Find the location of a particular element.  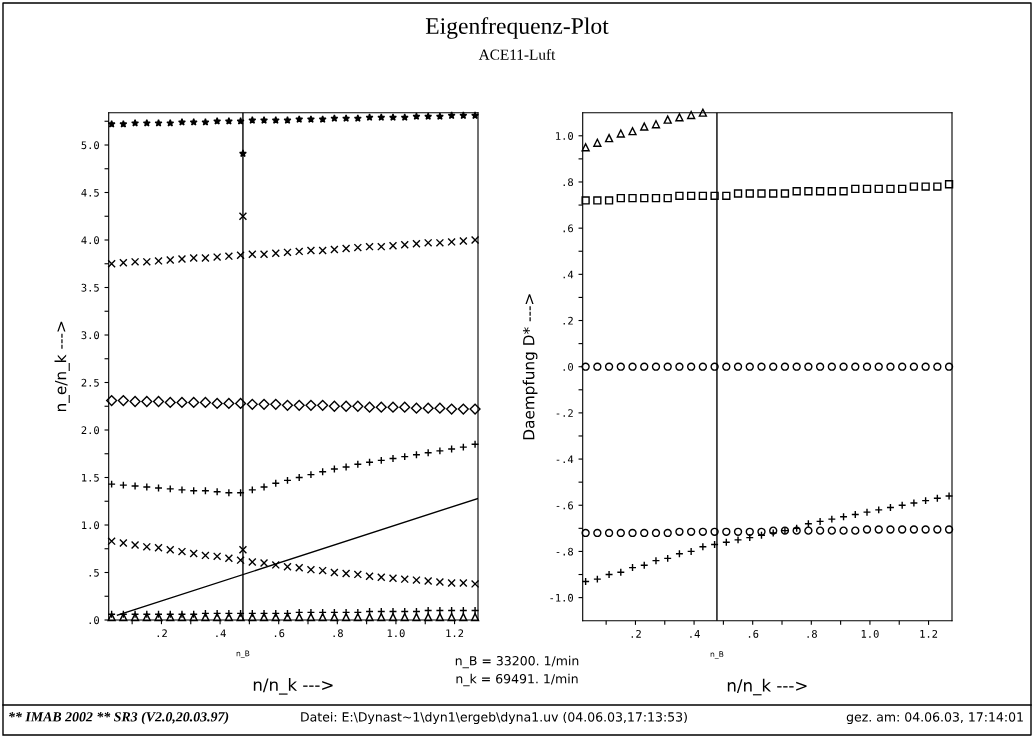

y-axis-title: n_e/n_k ---> is located at coordinates (62, 366).